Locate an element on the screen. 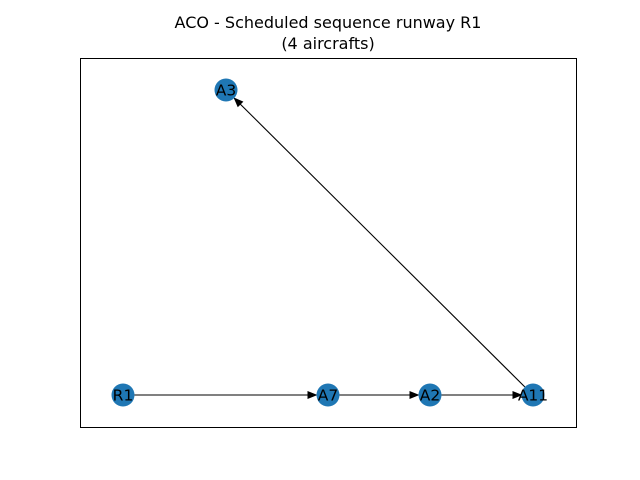 The image size is (640, 480). chart-title-line2: (4 aircrafts) is located at coordinates (327, 43).